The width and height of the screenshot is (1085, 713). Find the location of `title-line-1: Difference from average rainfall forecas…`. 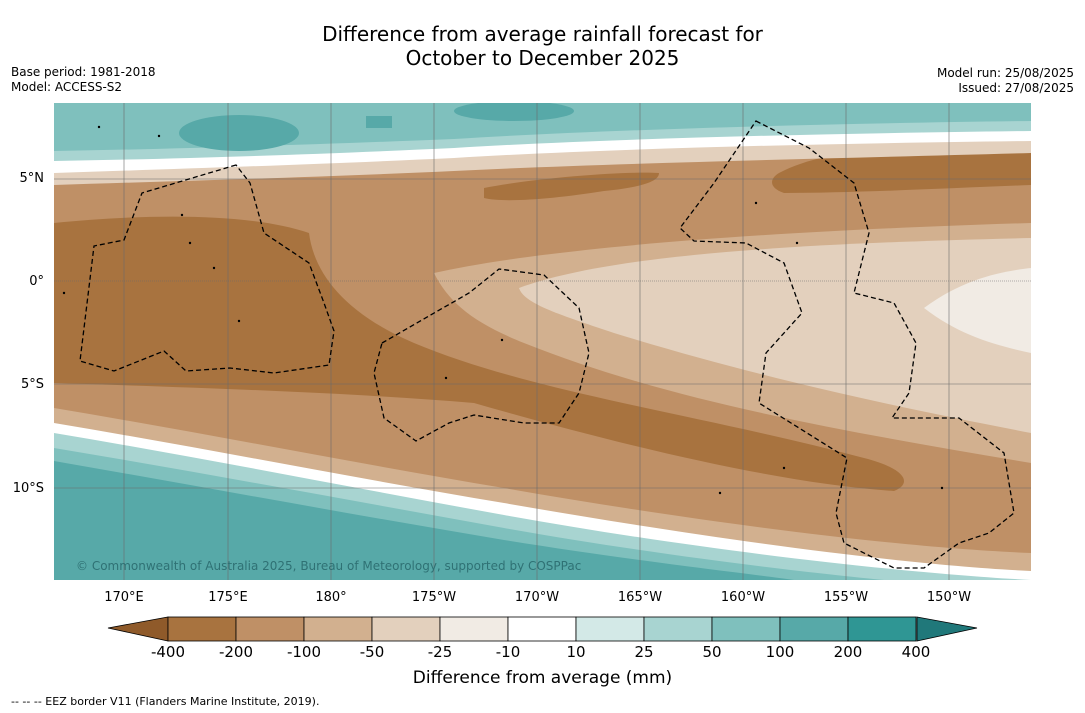

title-line-1: Difference from average rainfall forecas… is located at coordinates (542, 34).